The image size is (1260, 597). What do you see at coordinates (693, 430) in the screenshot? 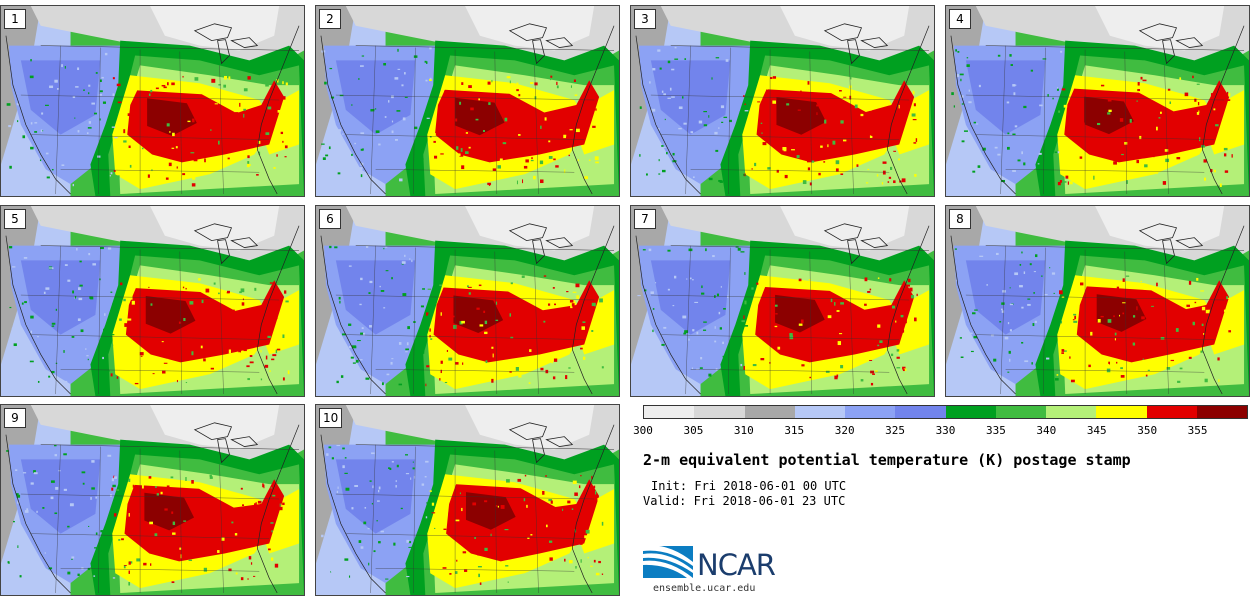
I see `colorbar-tick-label: 305` at bounding box center [693, 430].